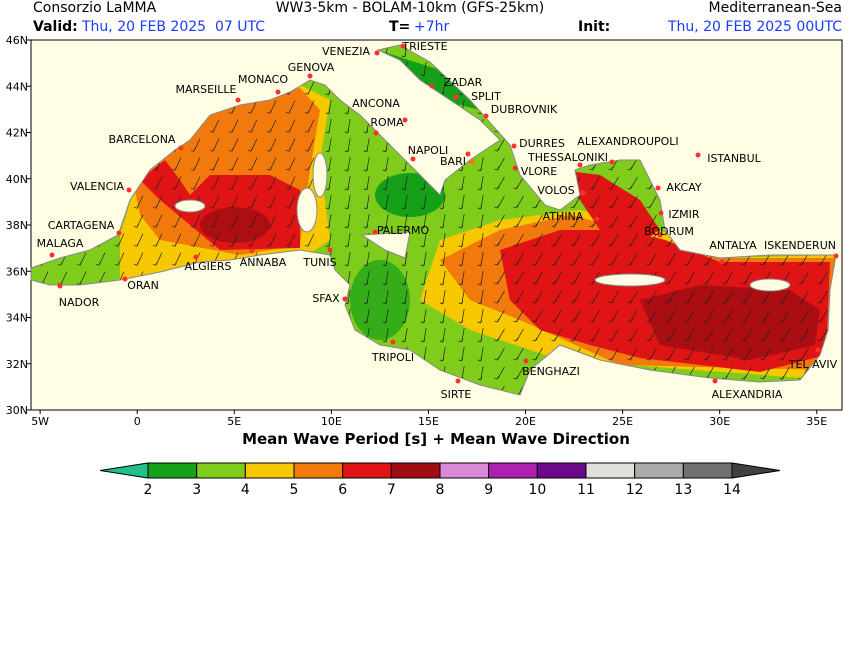 This screenshot has width=850, height=661. Describe the element at coordinates (17, 225) in the screenshot. I see `y-tick-label: 38N` at that location.